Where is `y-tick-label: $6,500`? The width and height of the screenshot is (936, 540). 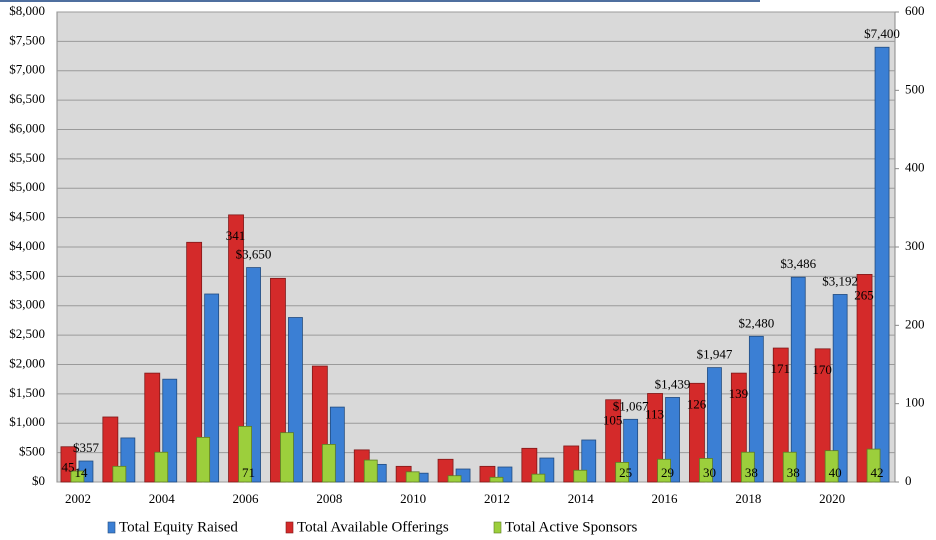
y-tick-label: $6,500 is located at coordinates (27, 98).